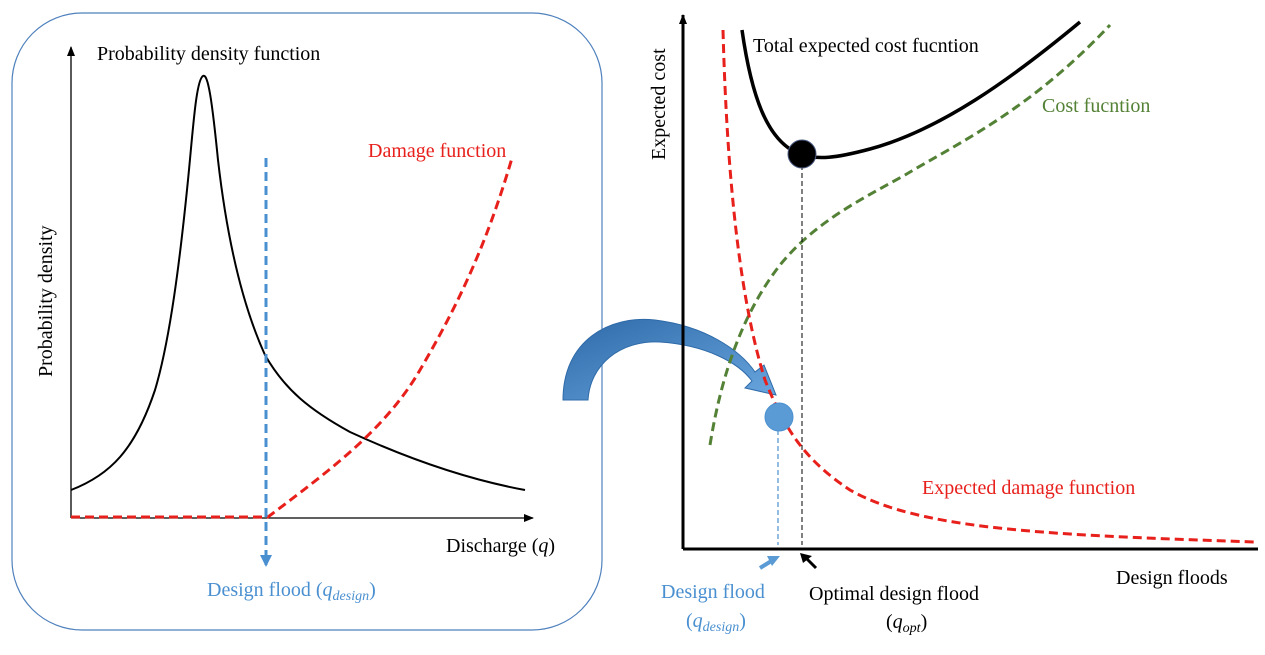 This screenshot has height=655, width=1265. What do you see at coordinates (669, 359) in the screenshot?
I see `curved-arrow-icon` at bounding box center [669, 359].